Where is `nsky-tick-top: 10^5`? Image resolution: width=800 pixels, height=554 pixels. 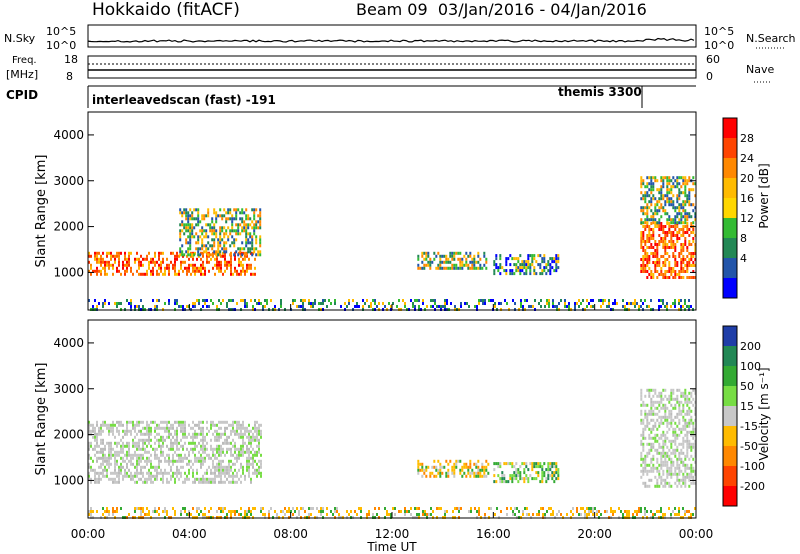
nsky-tick-top: 10^5 is located at coordinates (61, 31).